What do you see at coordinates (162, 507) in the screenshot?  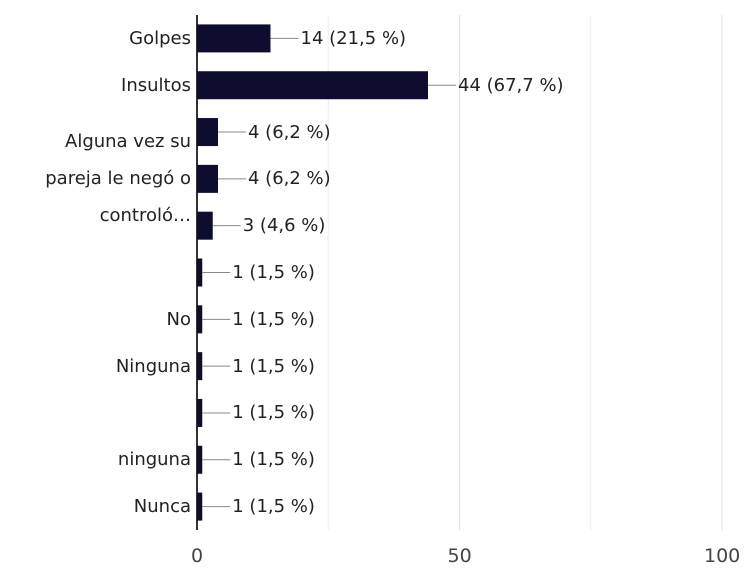 I see `category-label: Nunca` at bounding box center [162, 507].